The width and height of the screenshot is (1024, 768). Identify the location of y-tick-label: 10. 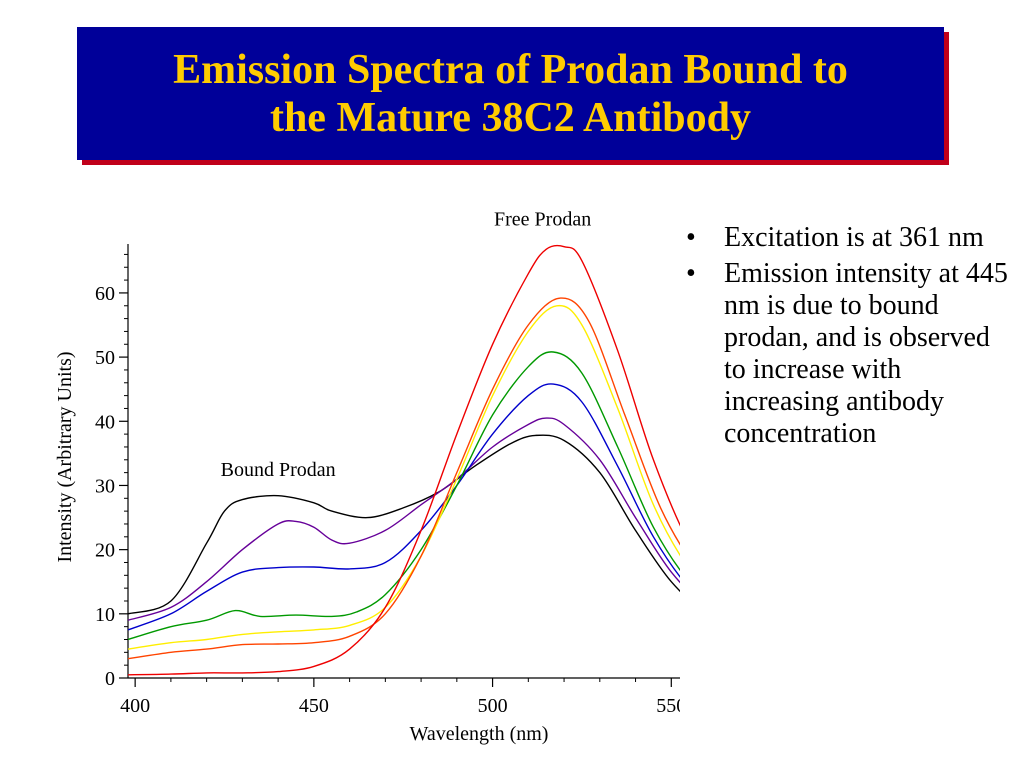
(105, 615).